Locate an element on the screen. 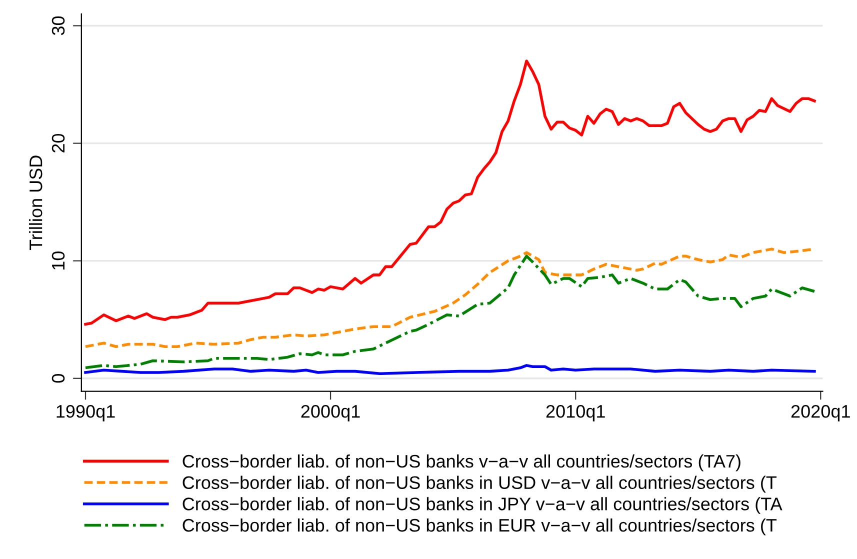 This screenshot has width=857, height=559. y-tick-label: 0 is located at coordinates (58, 378).